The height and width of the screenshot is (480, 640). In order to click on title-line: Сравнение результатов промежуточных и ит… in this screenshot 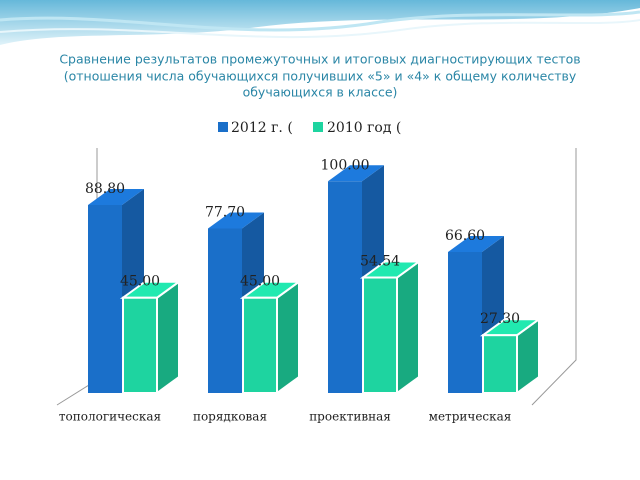, I will do `click(319, 59)`.